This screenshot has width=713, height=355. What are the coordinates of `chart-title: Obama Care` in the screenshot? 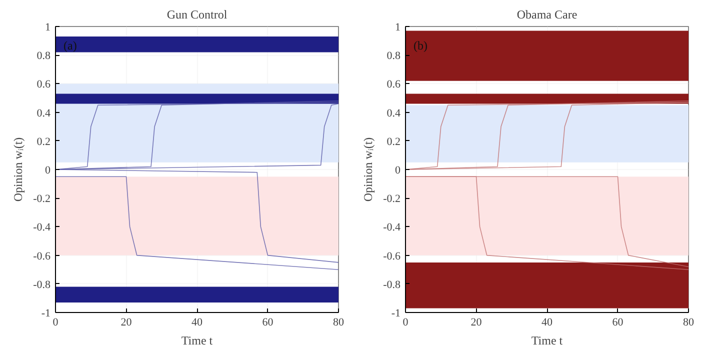 It's located at (547, 15).